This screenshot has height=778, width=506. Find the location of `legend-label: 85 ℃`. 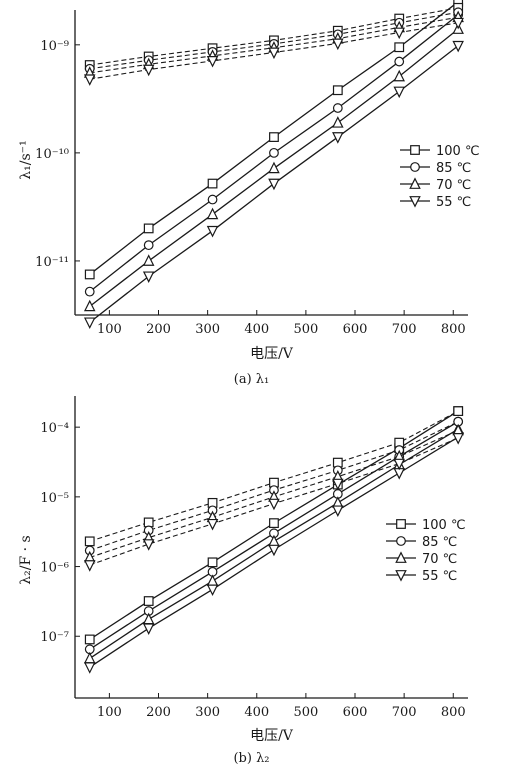

legend-label: 85 ℃ is located at coordinates (439, 542).